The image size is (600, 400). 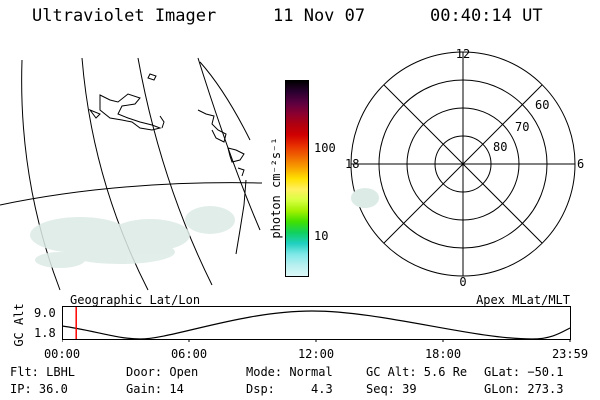 I want to click on x-tick-0000: 00:00, so click(x=62, y=354).